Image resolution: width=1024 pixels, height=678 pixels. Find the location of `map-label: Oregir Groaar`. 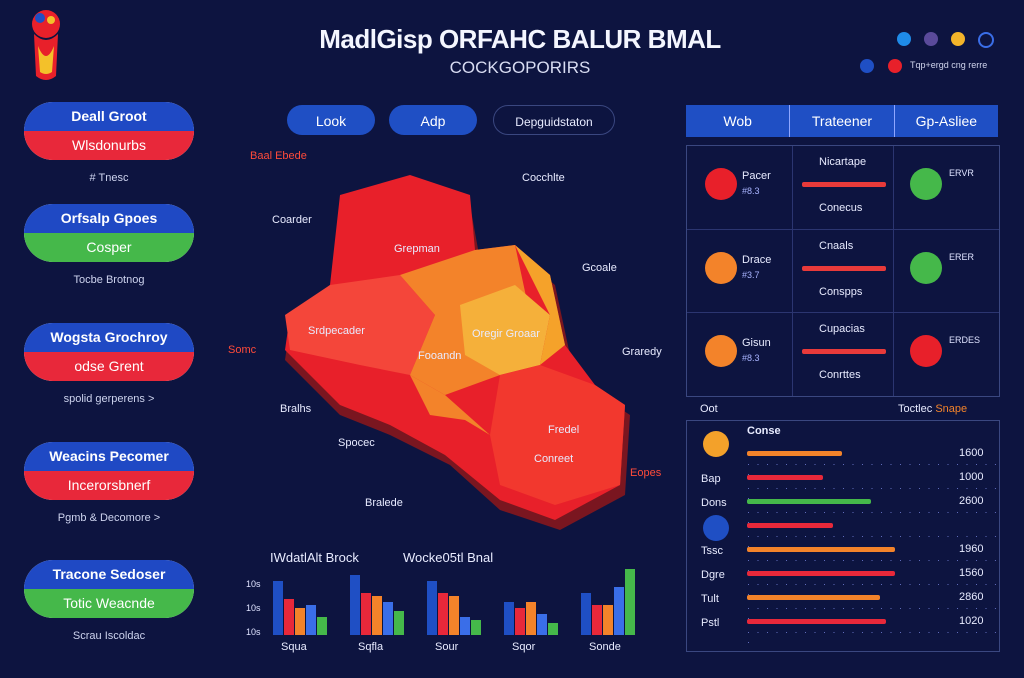

map-label: Oregir Groaar is located at coordinates (506, 334).